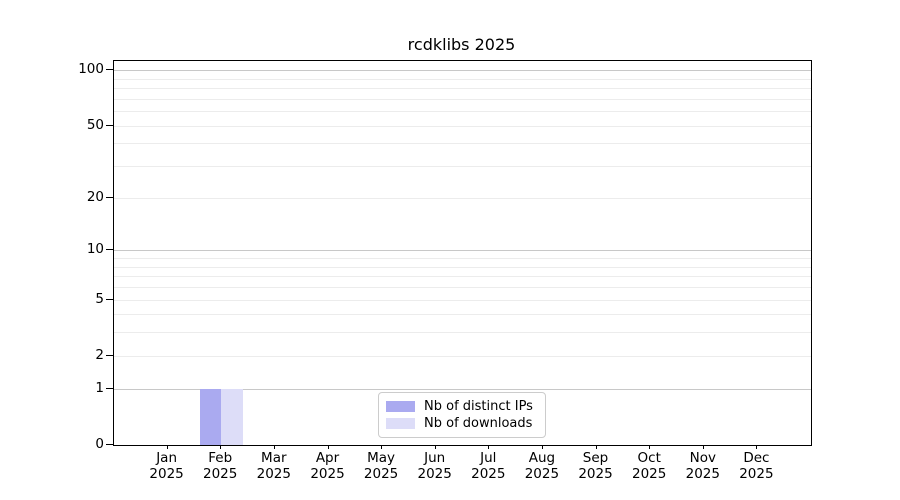  I want to click on xtick-label-dec: Dec 2025, so click(756, 466).